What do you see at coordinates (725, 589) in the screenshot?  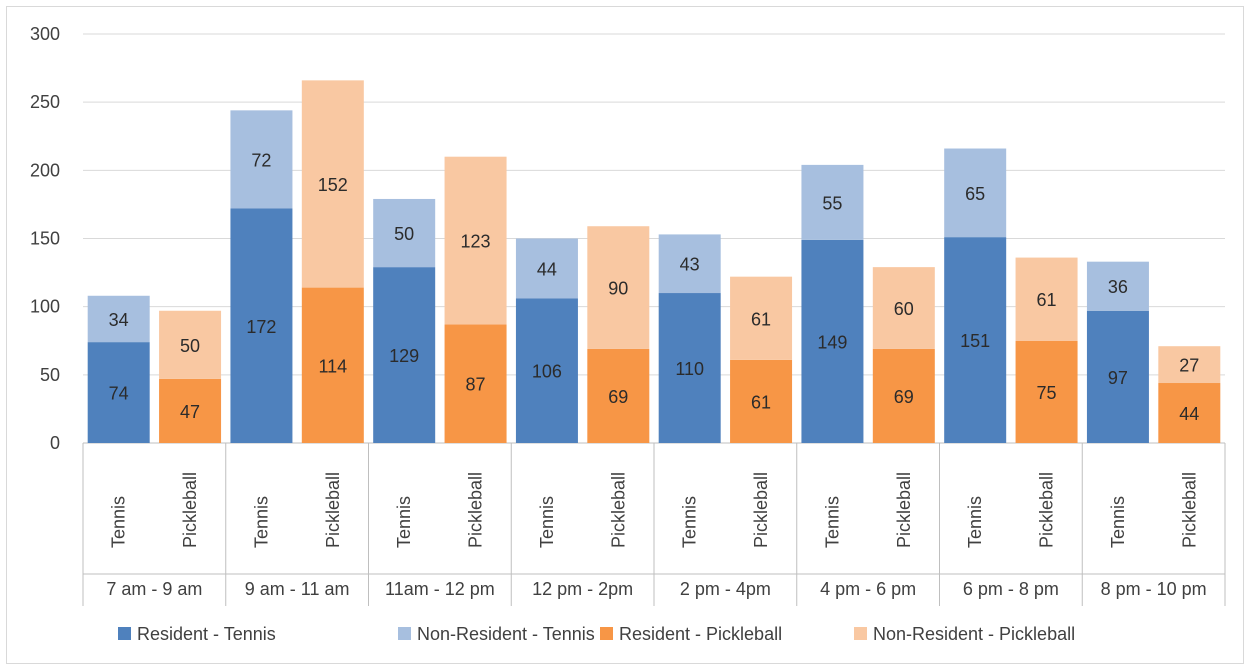 I see `group-label: 2 pm - 4pm` at bounding box center [725, 589].